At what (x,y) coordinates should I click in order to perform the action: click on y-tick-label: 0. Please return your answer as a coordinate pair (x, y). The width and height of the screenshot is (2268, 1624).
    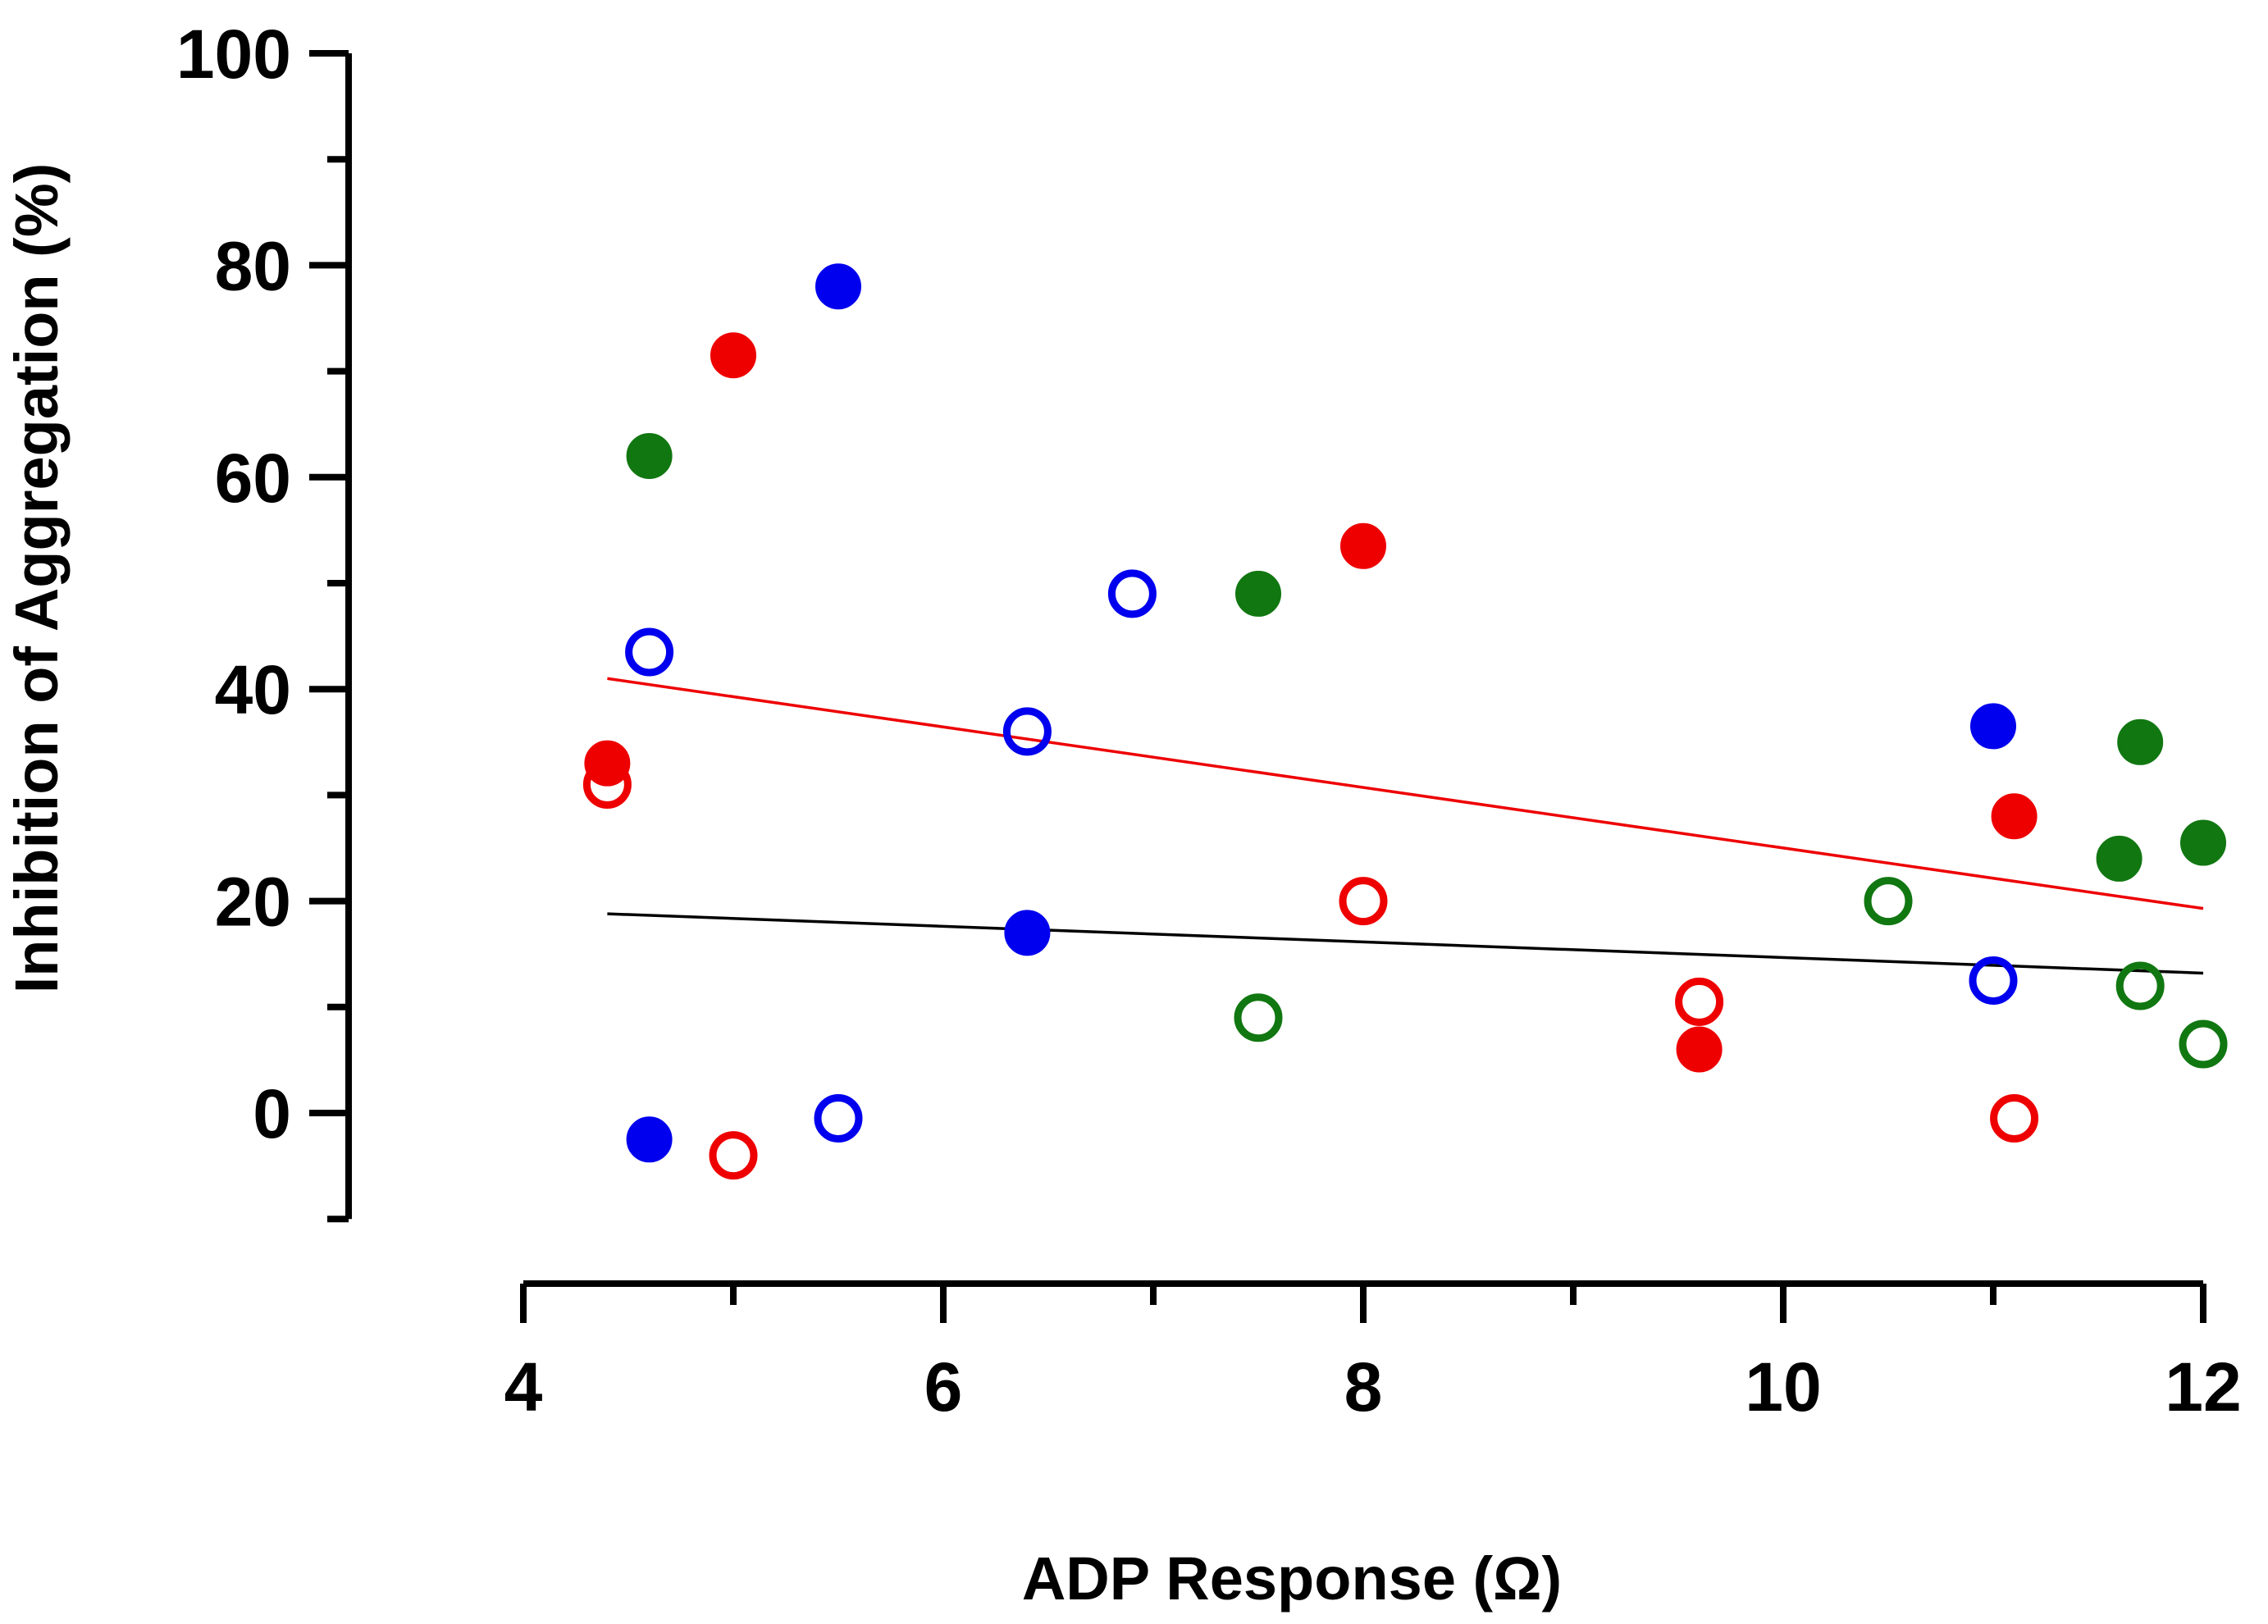
    Looking at the image, I should click on (272, 1113).